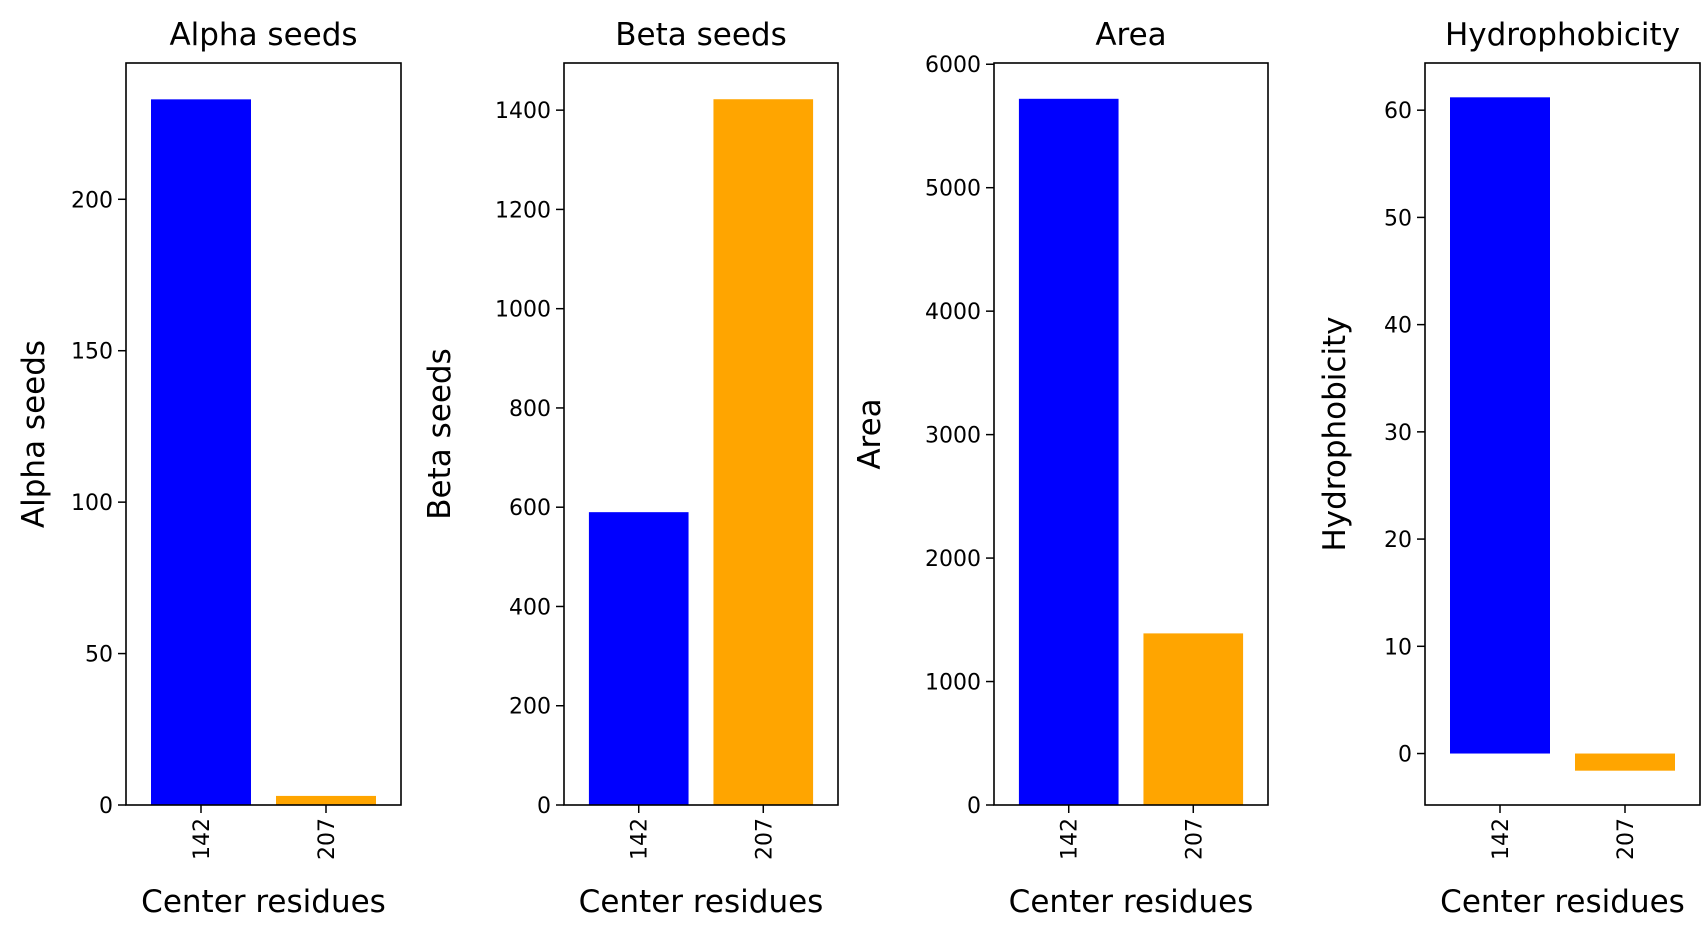  What do you see at coordinates (92, 352) in the screenshot?
I see `y-tick-label: 150` at bounding box center [92, 352].